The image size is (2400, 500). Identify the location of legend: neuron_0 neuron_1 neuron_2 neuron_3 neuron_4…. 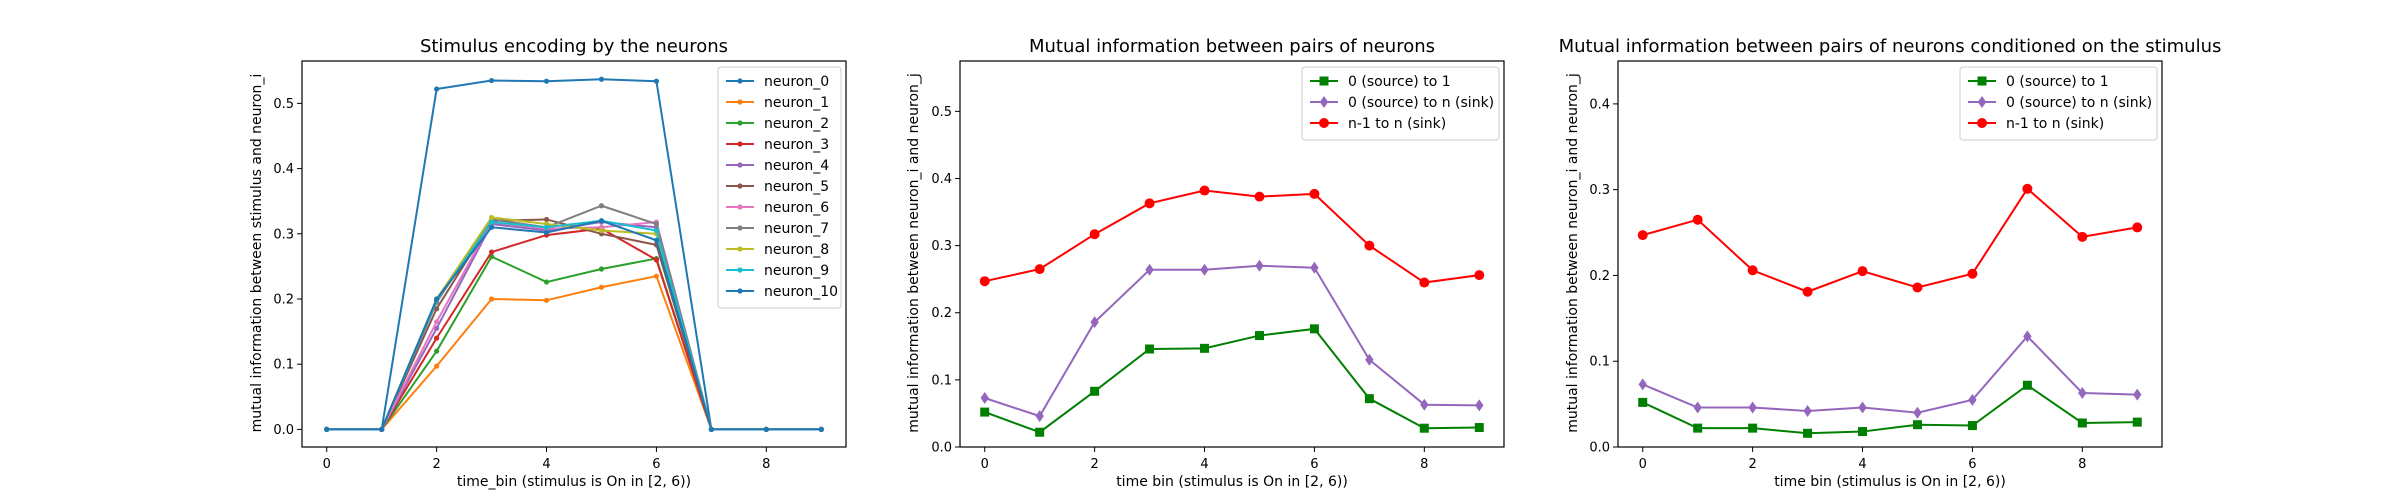
(779, 187).